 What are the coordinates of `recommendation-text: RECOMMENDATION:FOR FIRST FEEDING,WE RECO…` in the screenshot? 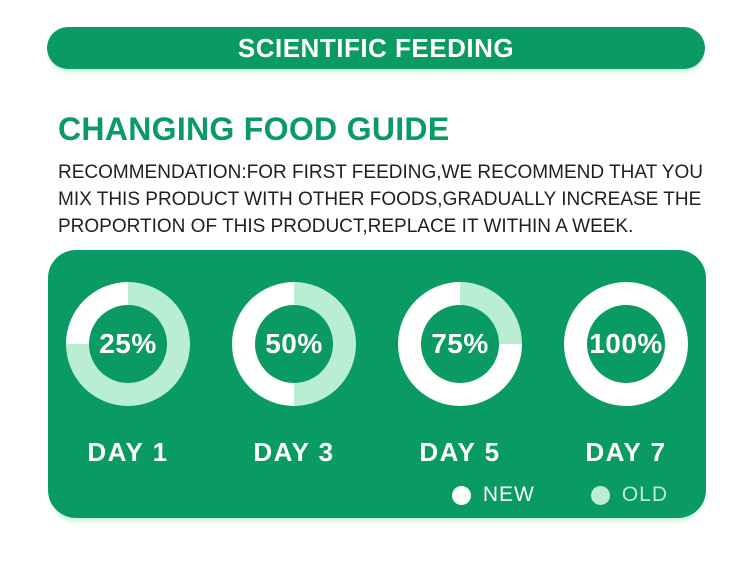 It's located at (380, 199).